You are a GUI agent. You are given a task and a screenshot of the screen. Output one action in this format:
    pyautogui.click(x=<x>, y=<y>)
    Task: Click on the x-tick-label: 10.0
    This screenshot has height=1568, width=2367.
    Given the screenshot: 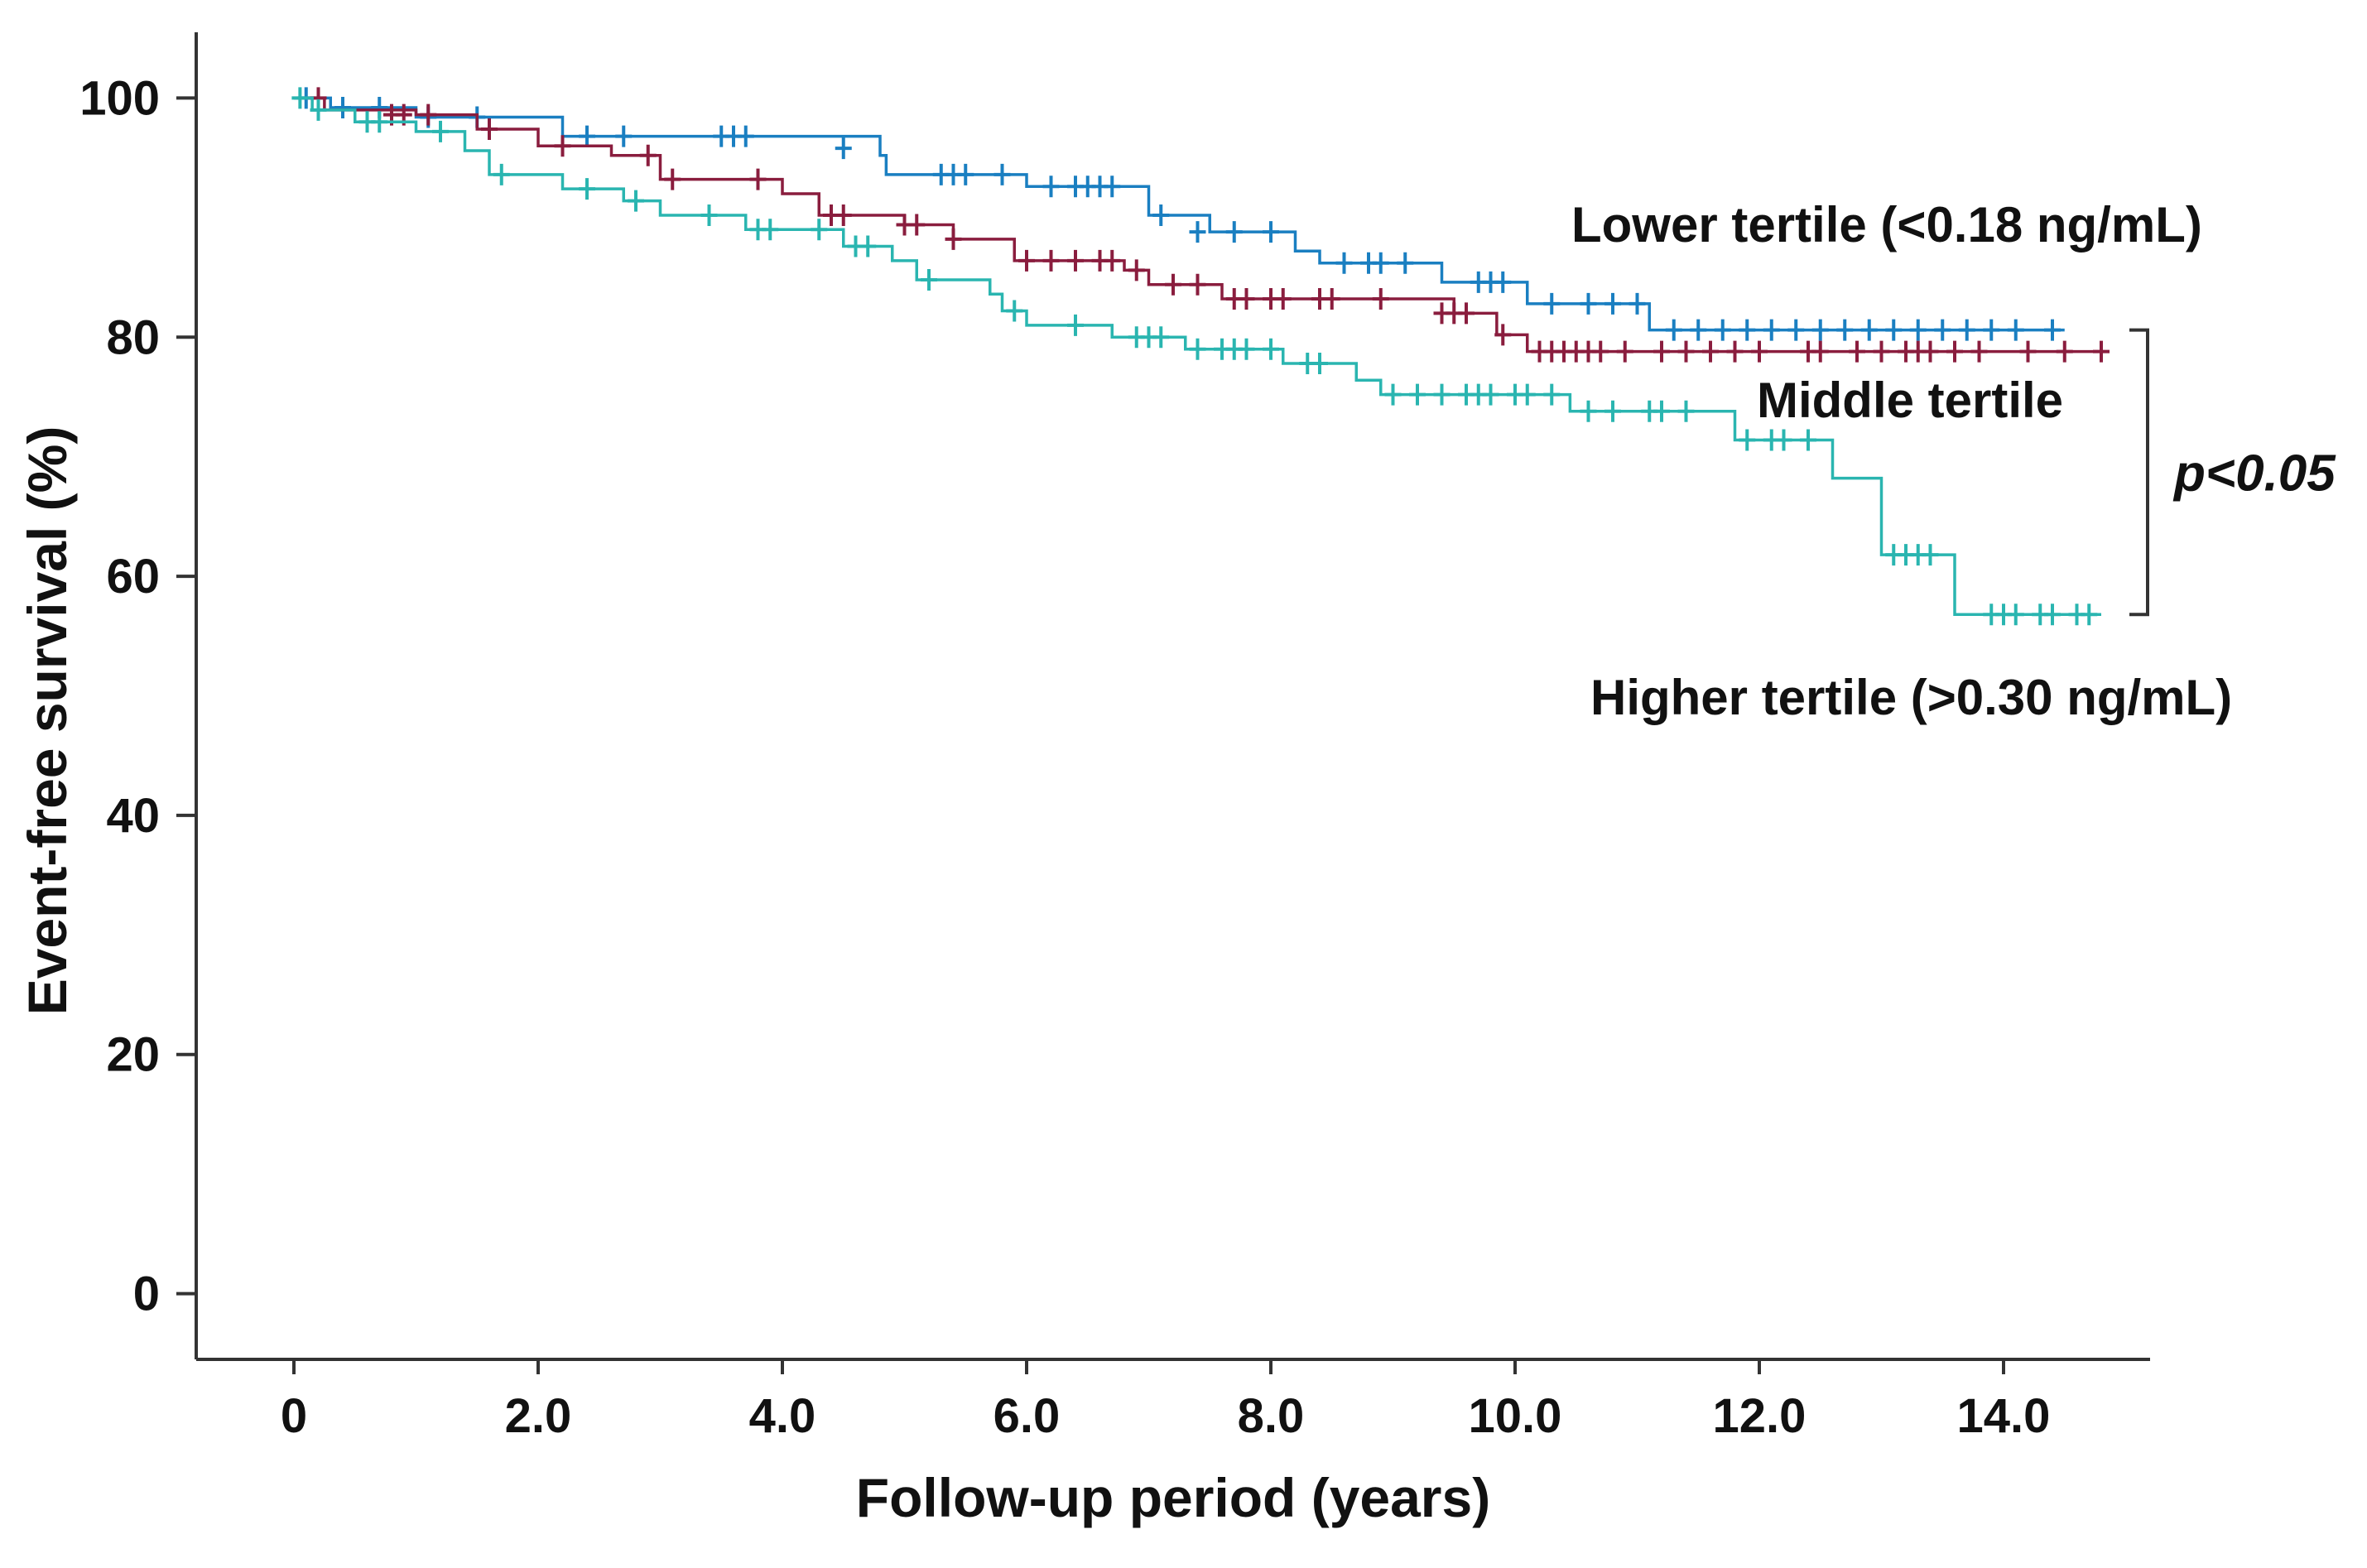 What is the action you would take?
    pyautogui.click(x=1515, y=1416)
    